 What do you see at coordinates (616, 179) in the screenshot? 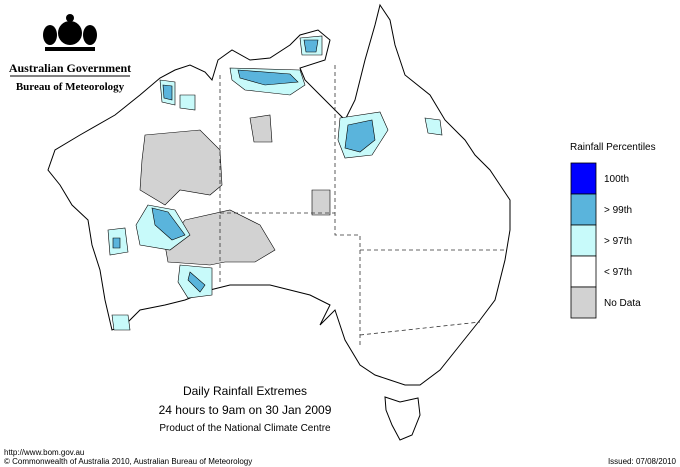
I see `legend-label: 100th` at bounding box center [616, 179].